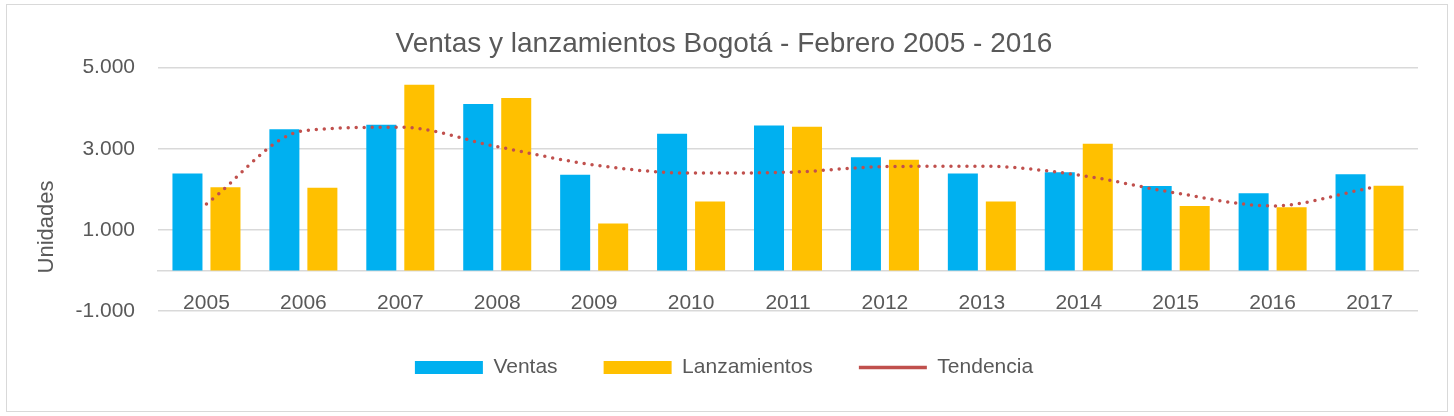  I want to click on y-tick-label: 1.000, so click(108, 228).